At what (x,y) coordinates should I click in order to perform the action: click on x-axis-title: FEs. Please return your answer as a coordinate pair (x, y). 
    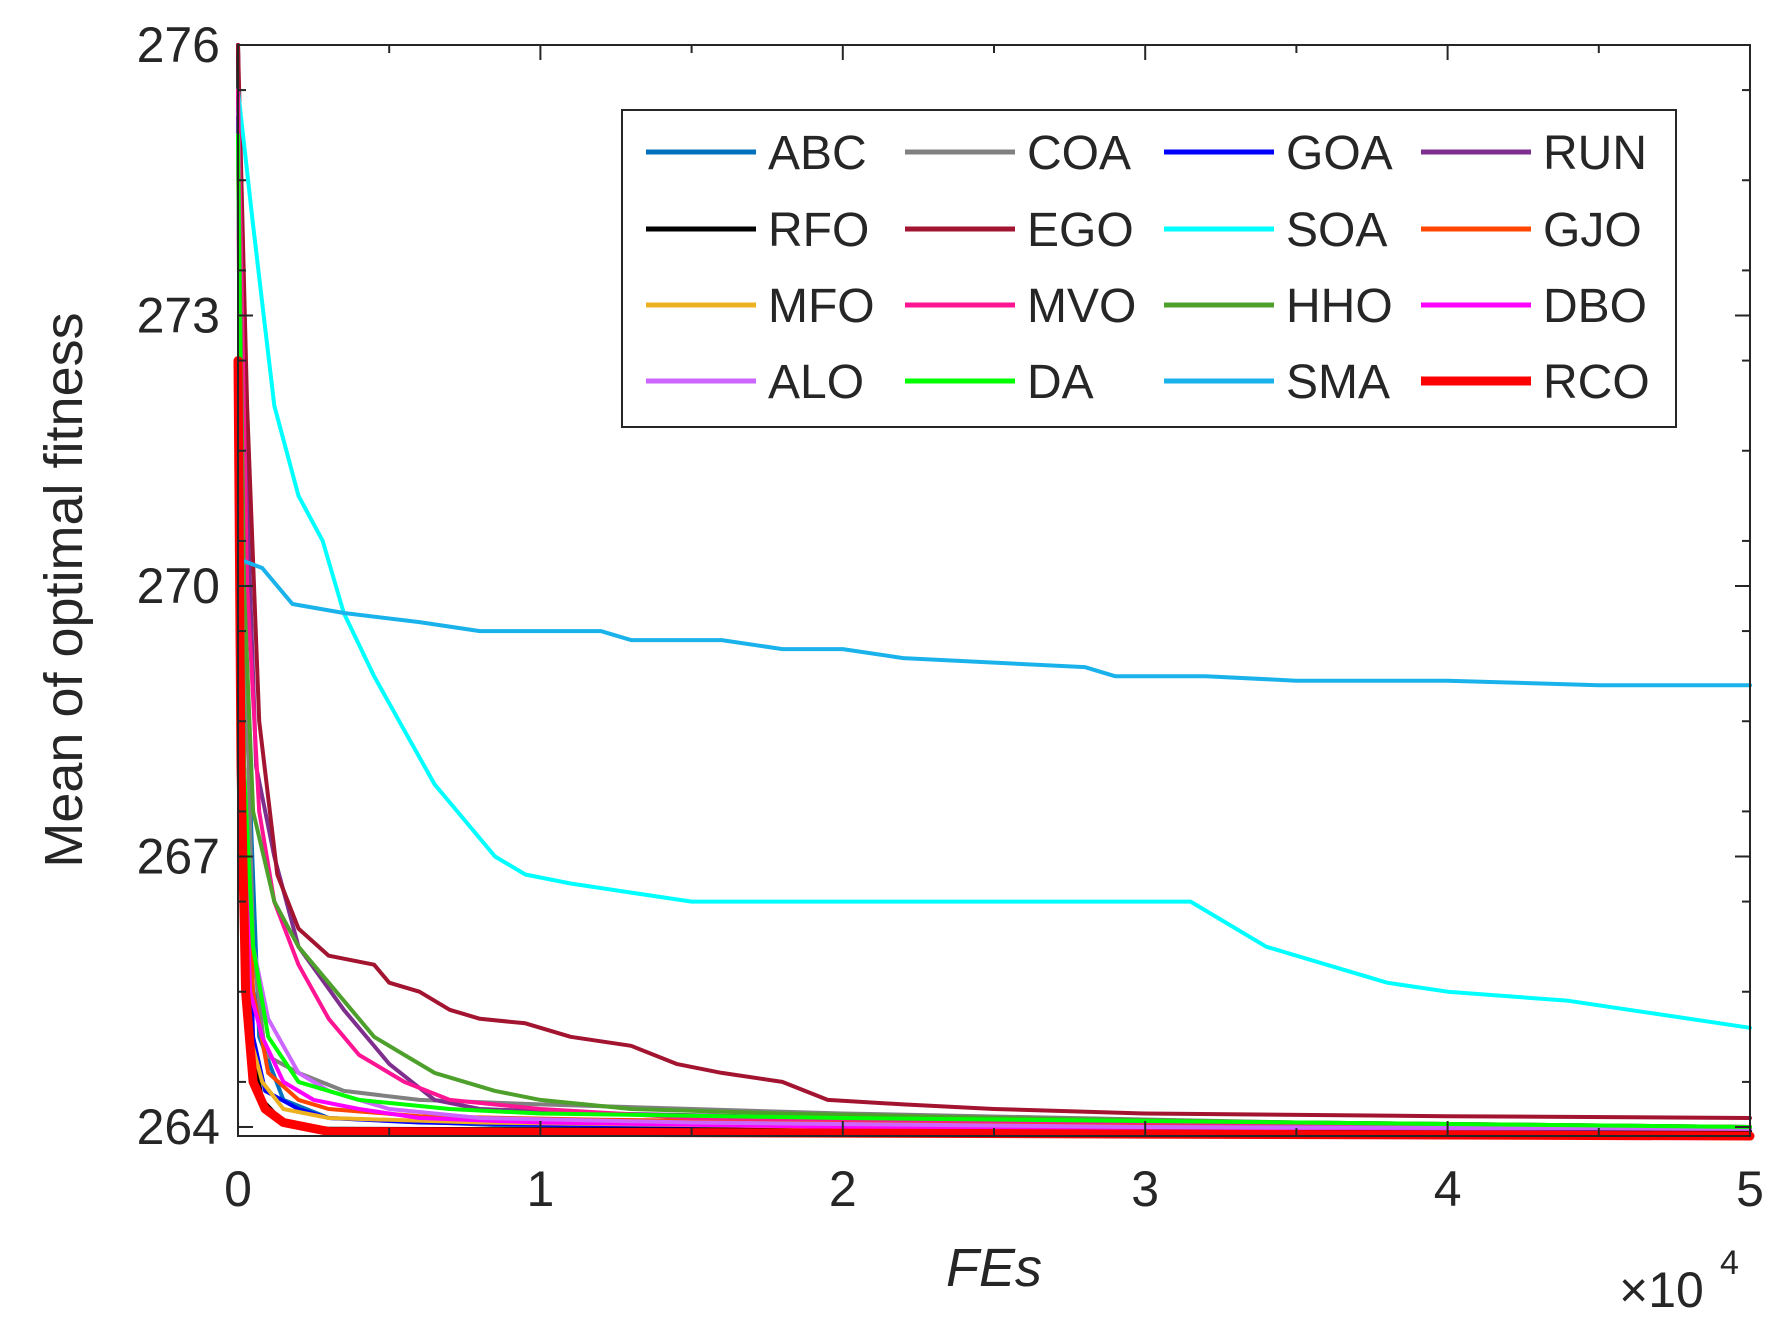
    Looking at the image, I should click on (994, 1268).